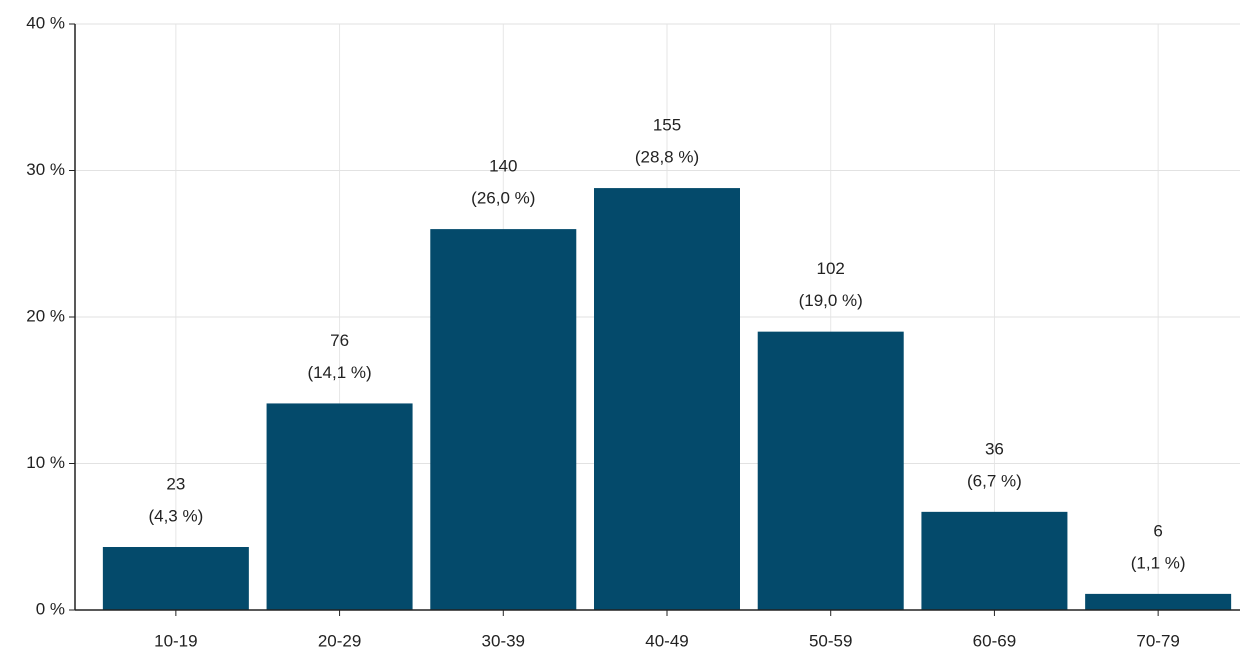 The width and height of the screenshot is (1248, 653). What do you see at coordinates (667, 157) in the screenshot?
I see `value-label: (28,8 %)` at bounding box center [667, 157].